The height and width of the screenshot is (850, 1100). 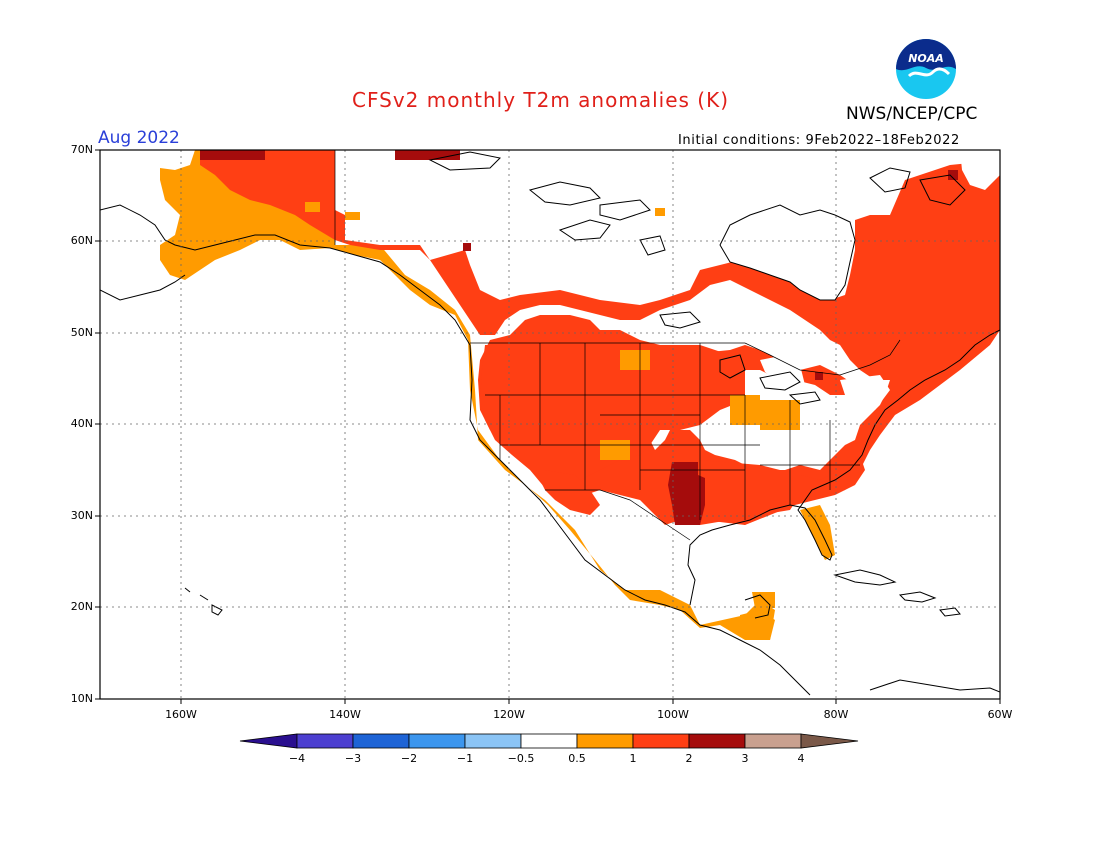 What do you see at coordinates (926, 58) in the screenshot?
I see `svg-text: NOAA` at bounding box center [926, 58].